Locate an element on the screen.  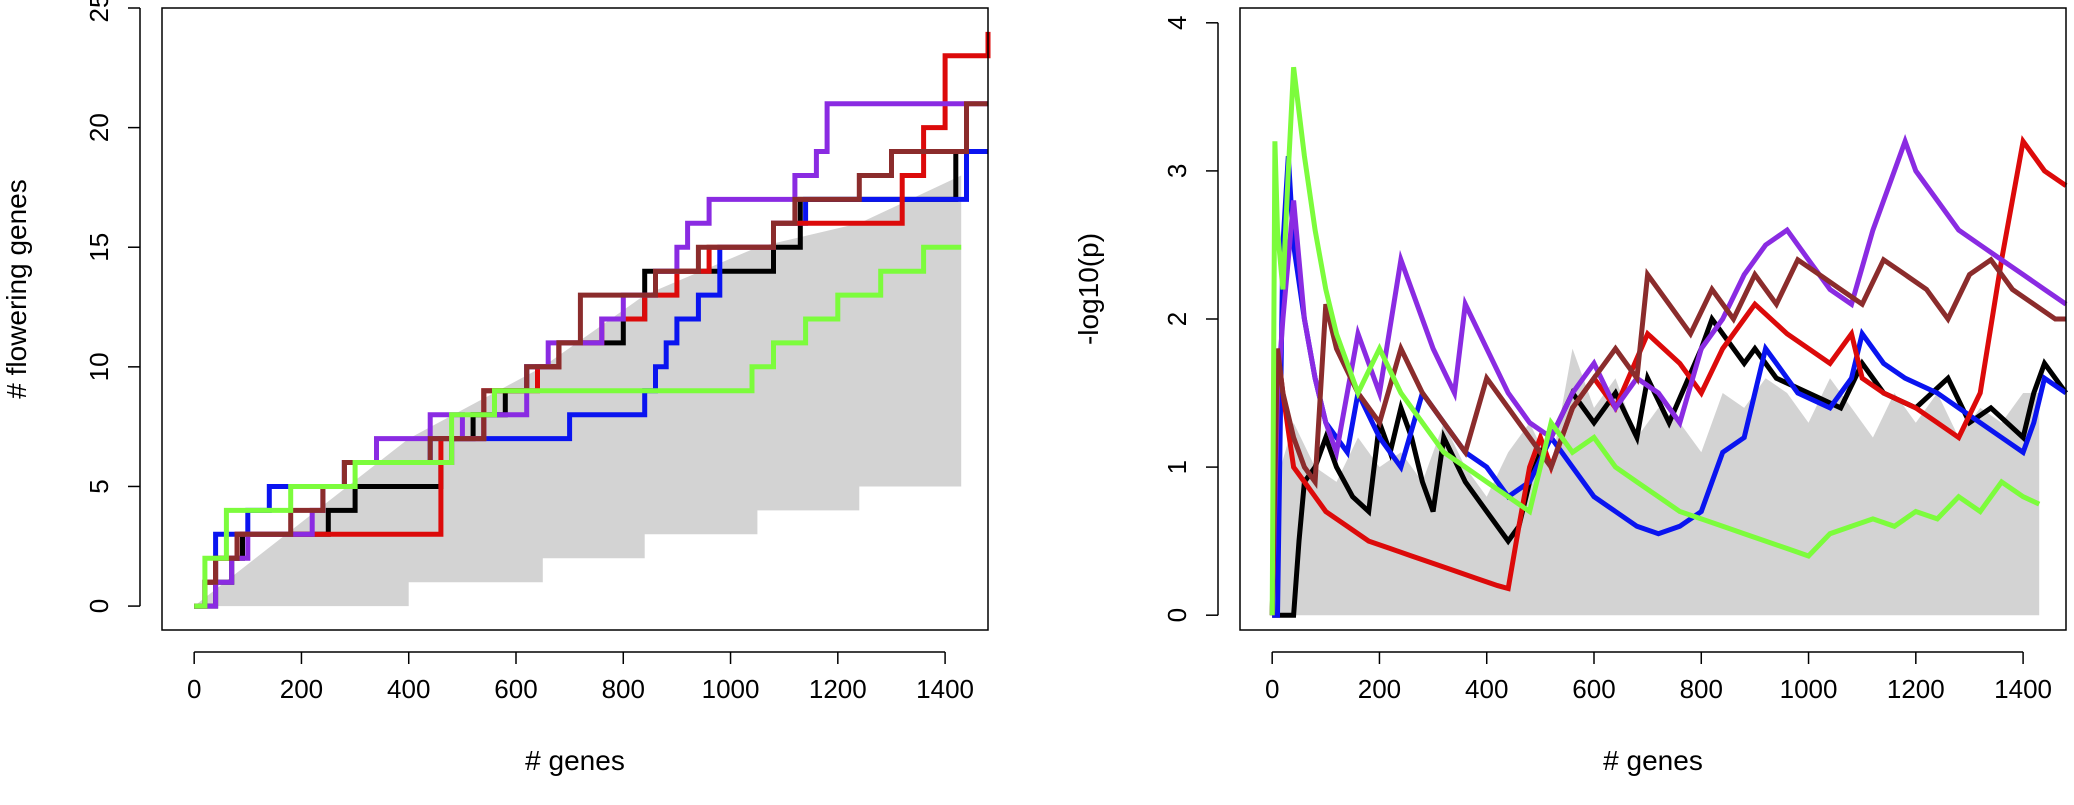
y-tick-label: 5 is located at coordinates (99, 486).